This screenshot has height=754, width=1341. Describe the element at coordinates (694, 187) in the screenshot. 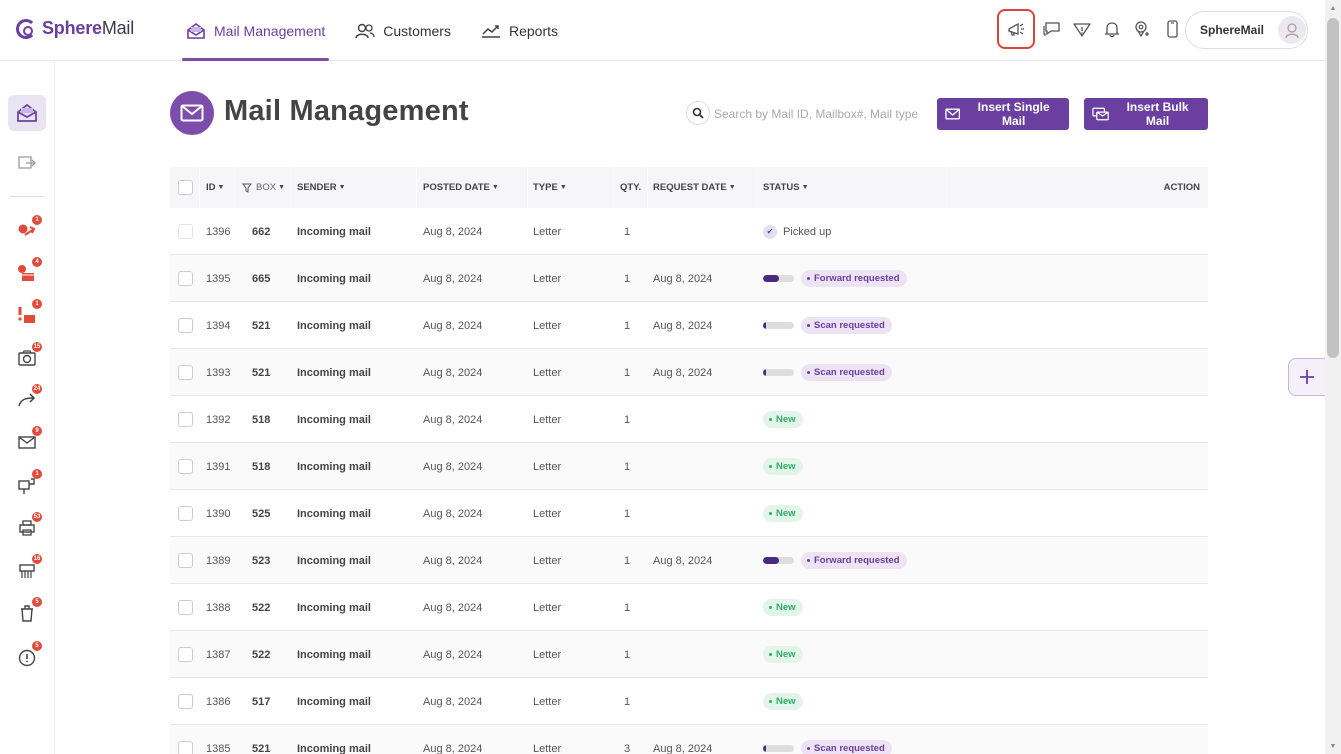

I see `column-header-request-date: REQUEST DATE ▼` at that location.